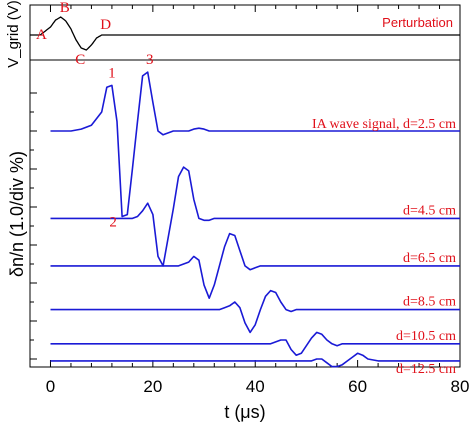 Image resolution: width=474 pixels, height=430 pixels. I want to click on series-label-6: d=12.5 cm, so click(426, 369).